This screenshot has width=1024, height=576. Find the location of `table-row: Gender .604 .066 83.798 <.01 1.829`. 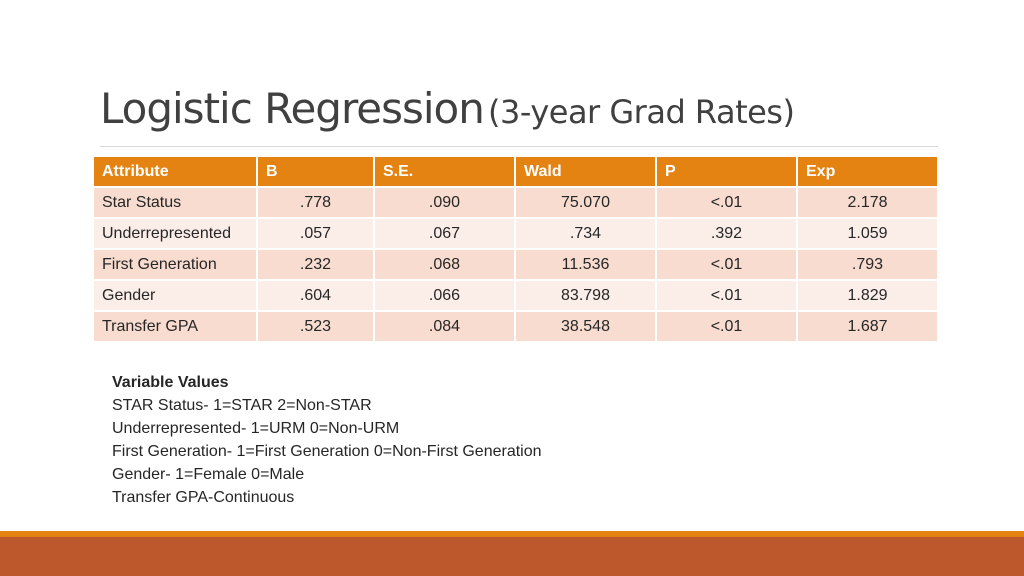

table-row: Gender .604 .066 83.798 <.01 1.829 is located at coordinates (515, 295).